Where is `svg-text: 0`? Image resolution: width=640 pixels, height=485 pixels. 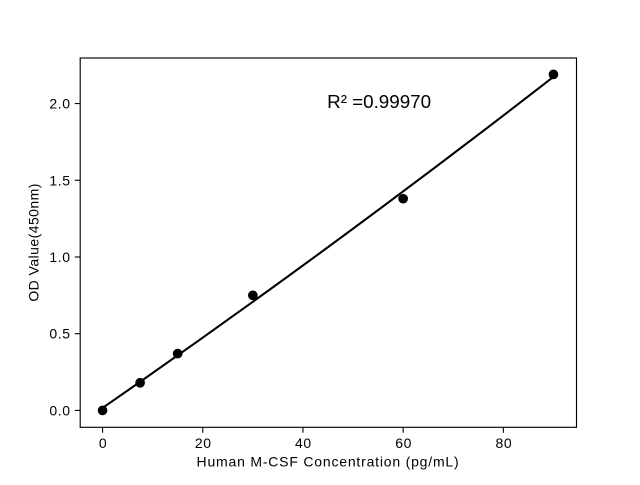
svg-text: 0 is located at coordinates (103, 443).